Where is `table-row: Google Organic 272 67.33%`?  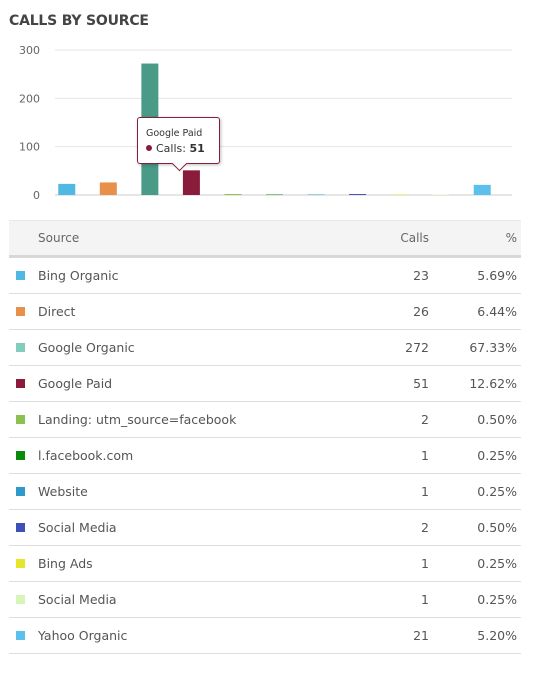 table-row: Google Organic 272 67.33% is located at coordinates (265, 348).